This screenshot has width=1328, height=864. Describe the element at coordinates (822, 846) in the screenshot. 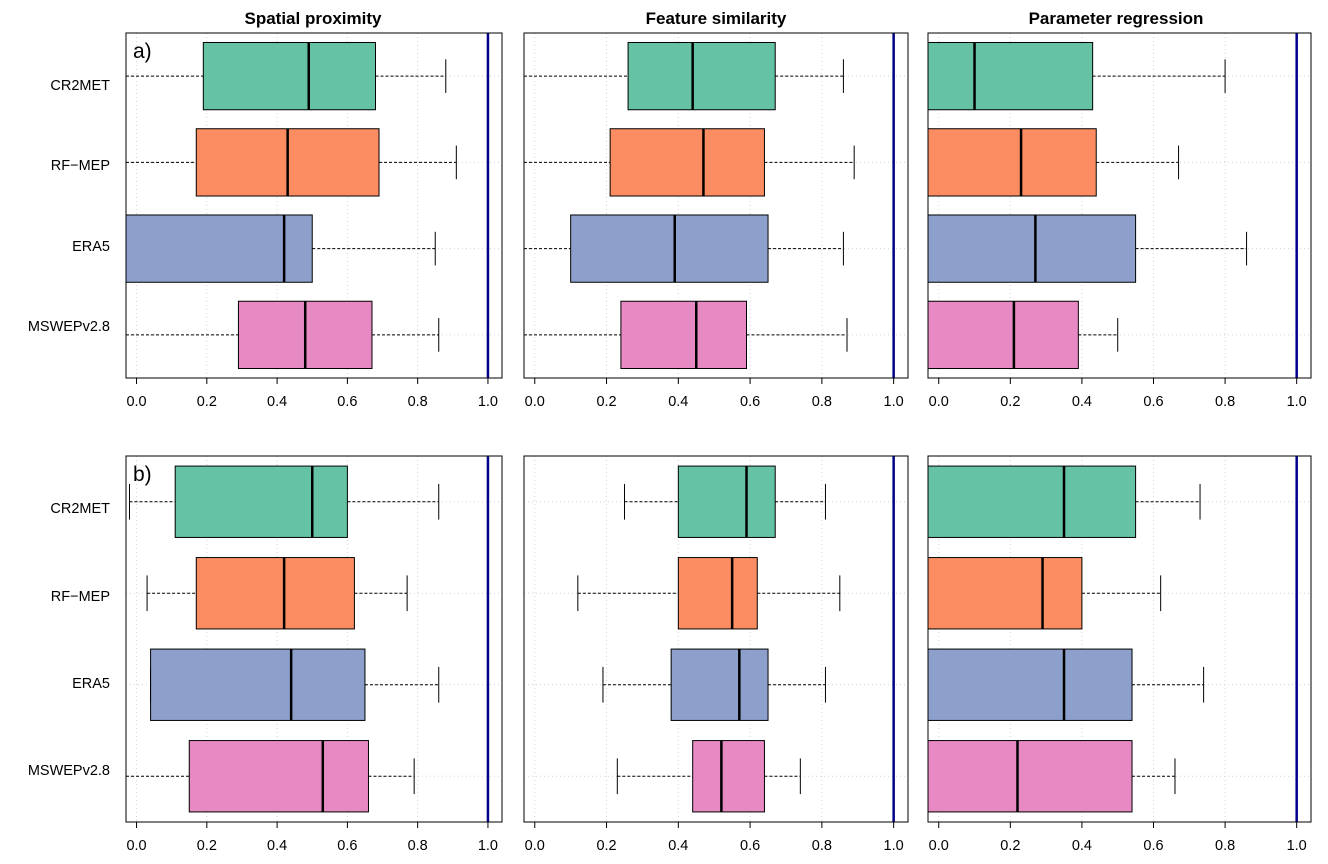

I see `x-tick-label-r1c1: 0.8` at that location.